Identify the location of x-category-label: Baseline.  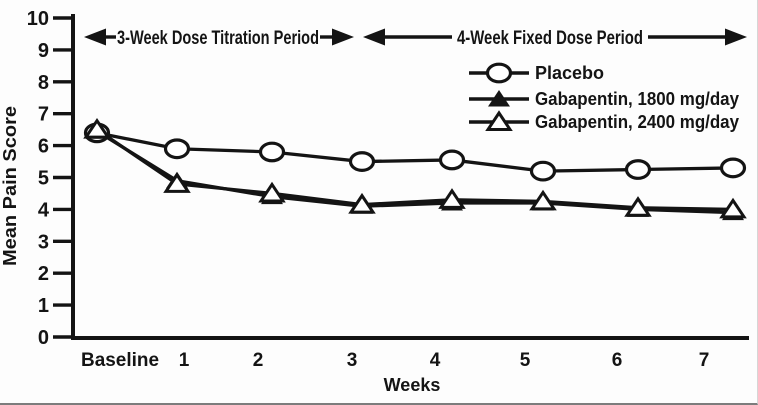
(120, 360).